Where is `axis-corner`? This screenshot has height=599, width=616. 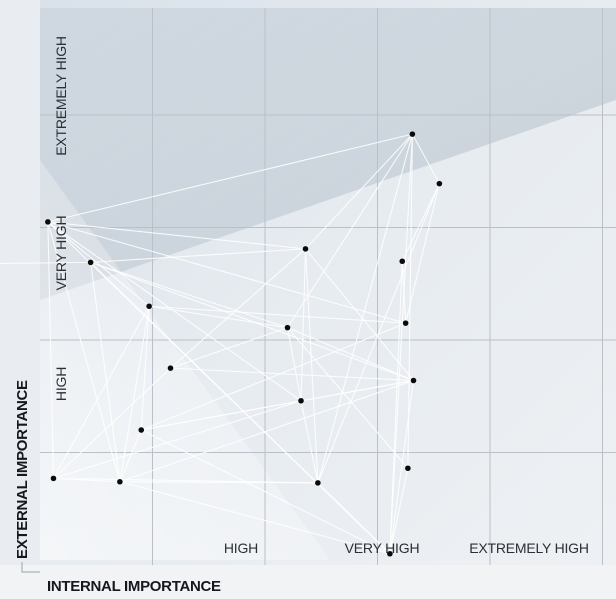 axis-corner is located at coordinates (30, 567).